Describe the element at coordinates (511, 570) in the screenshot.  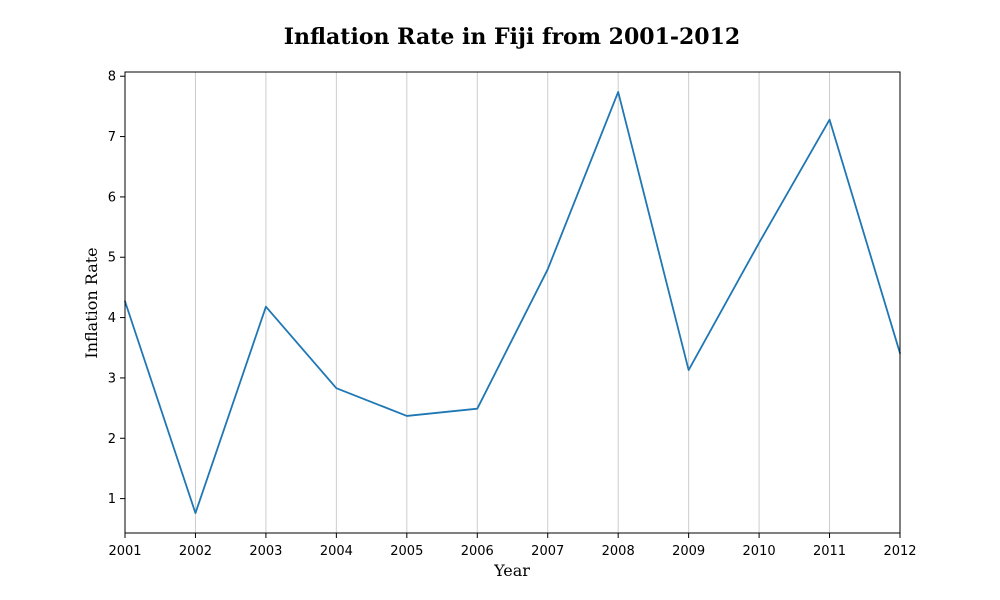
I see `x-axis-label: Year` at that location.